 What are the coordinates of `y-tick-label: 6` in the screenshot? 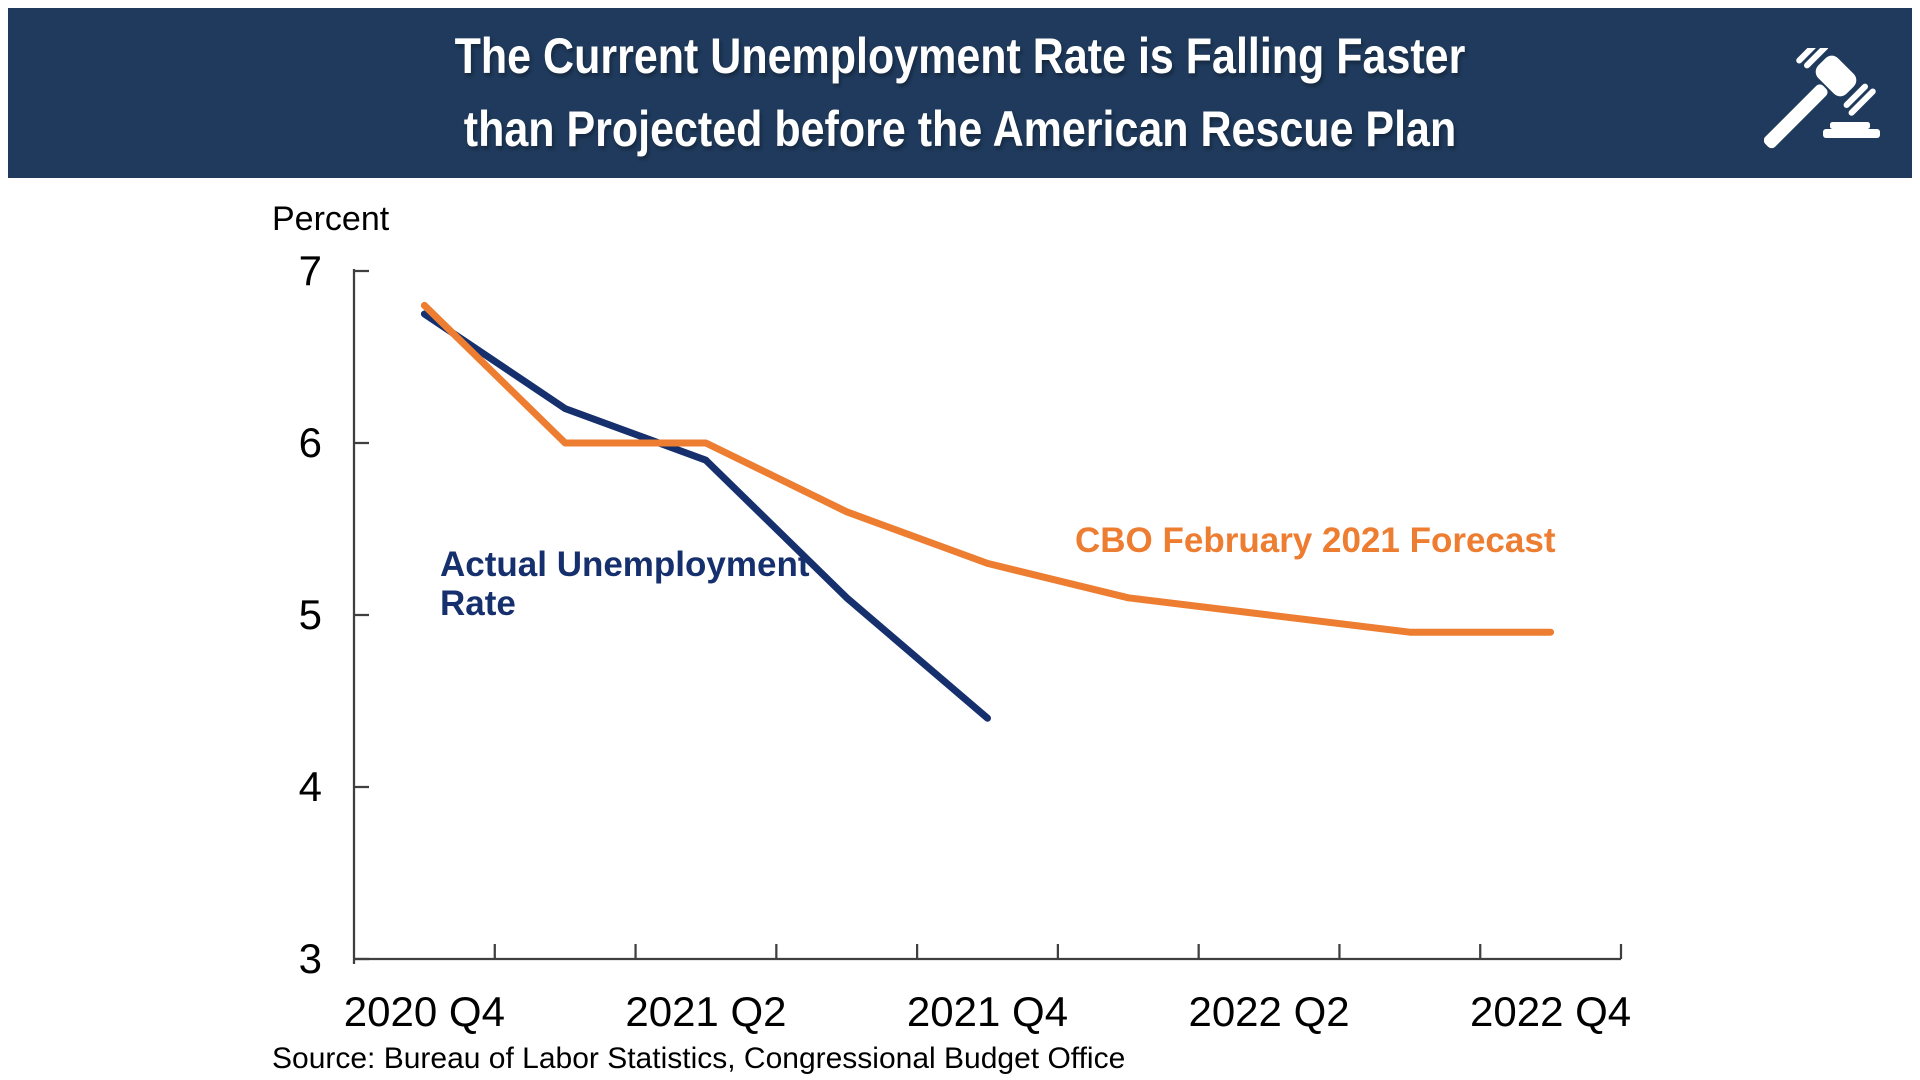 It's located at (310, 442).